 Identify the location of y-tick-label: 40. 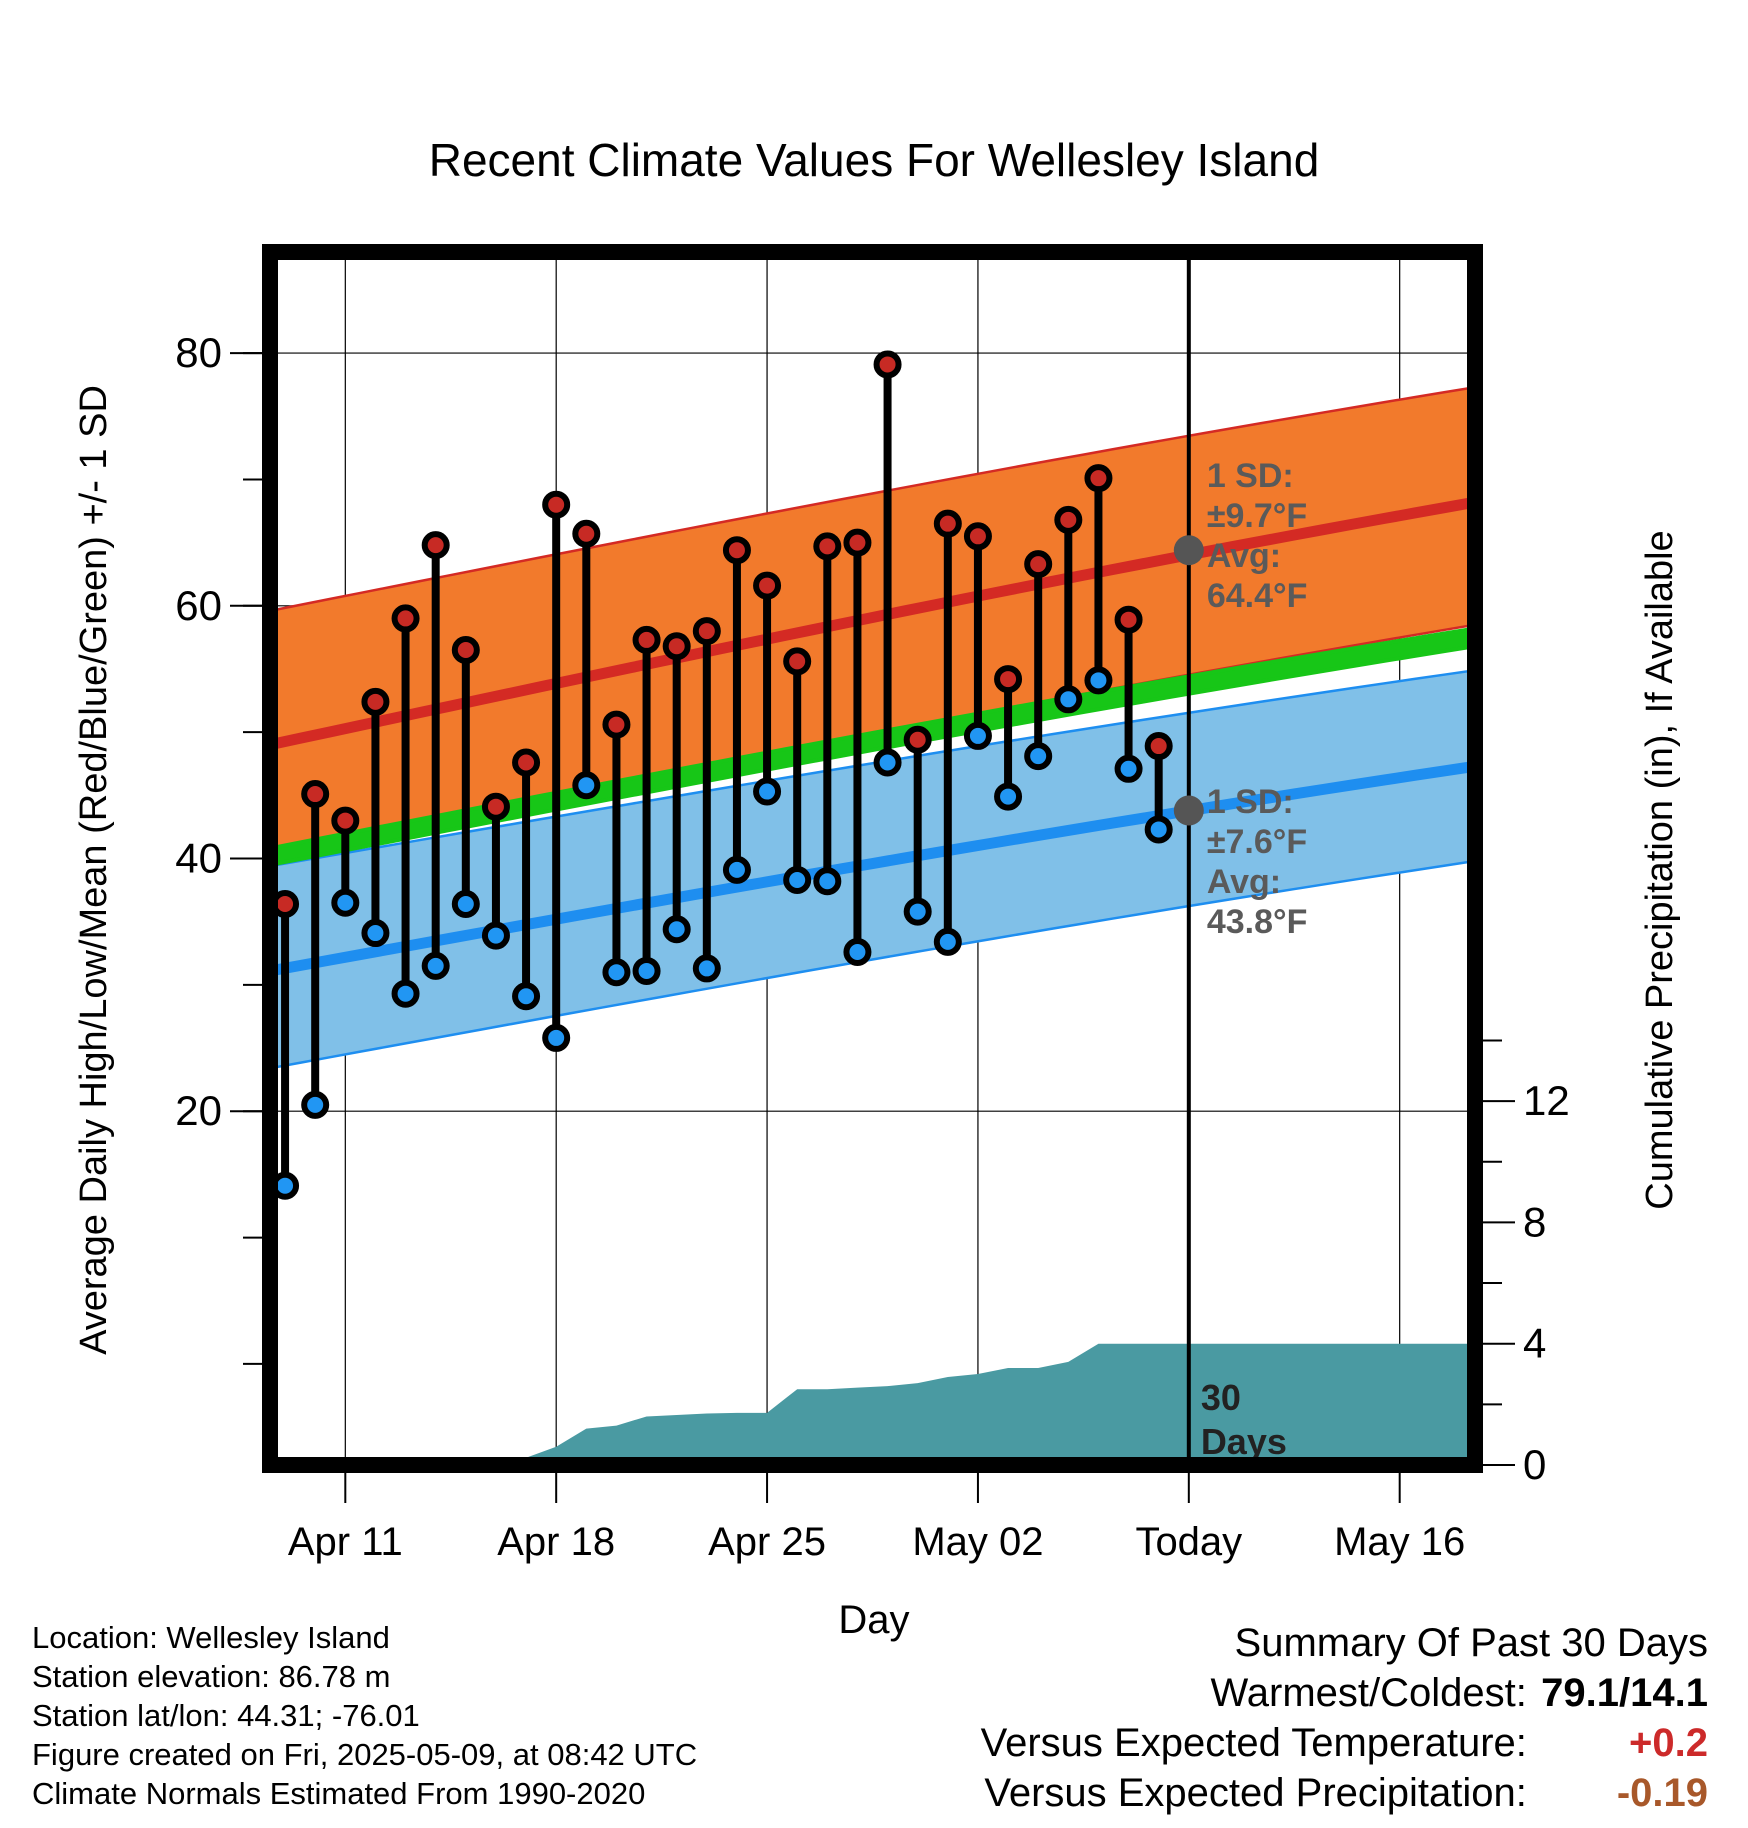
(198, 858).